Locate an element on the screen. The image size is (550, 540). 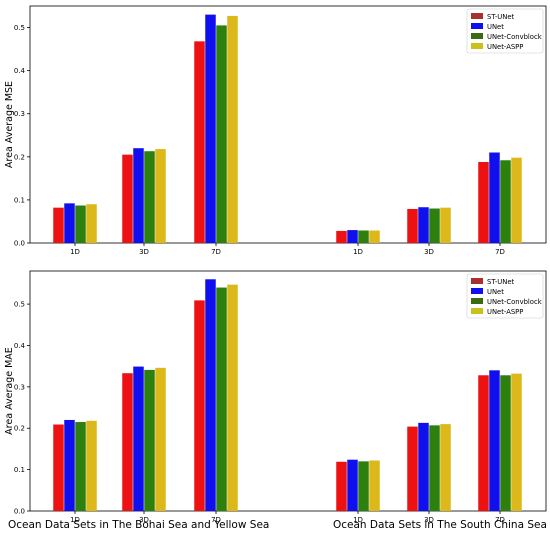
y-axis-label: Area Average MSE is located at coordinates (9, 124).